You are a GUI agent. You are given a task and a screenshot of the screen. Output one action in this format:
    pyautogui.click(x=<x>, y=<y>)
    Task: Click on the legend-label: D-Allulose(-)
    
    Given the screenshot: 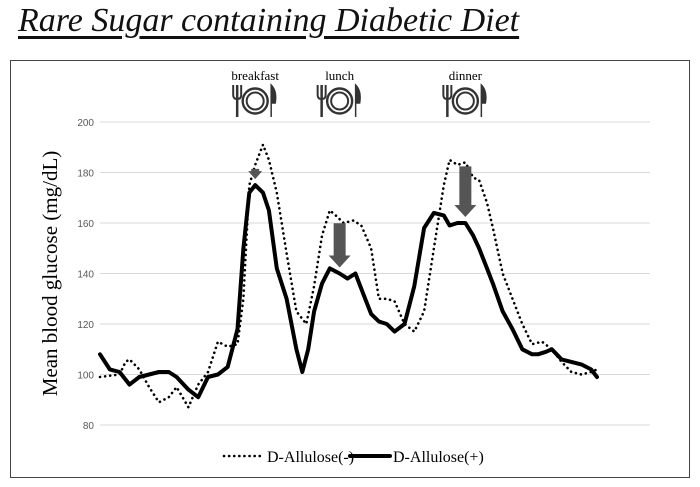 What is the action you would take?
    pyautogui.click(x=310, y=457)
    